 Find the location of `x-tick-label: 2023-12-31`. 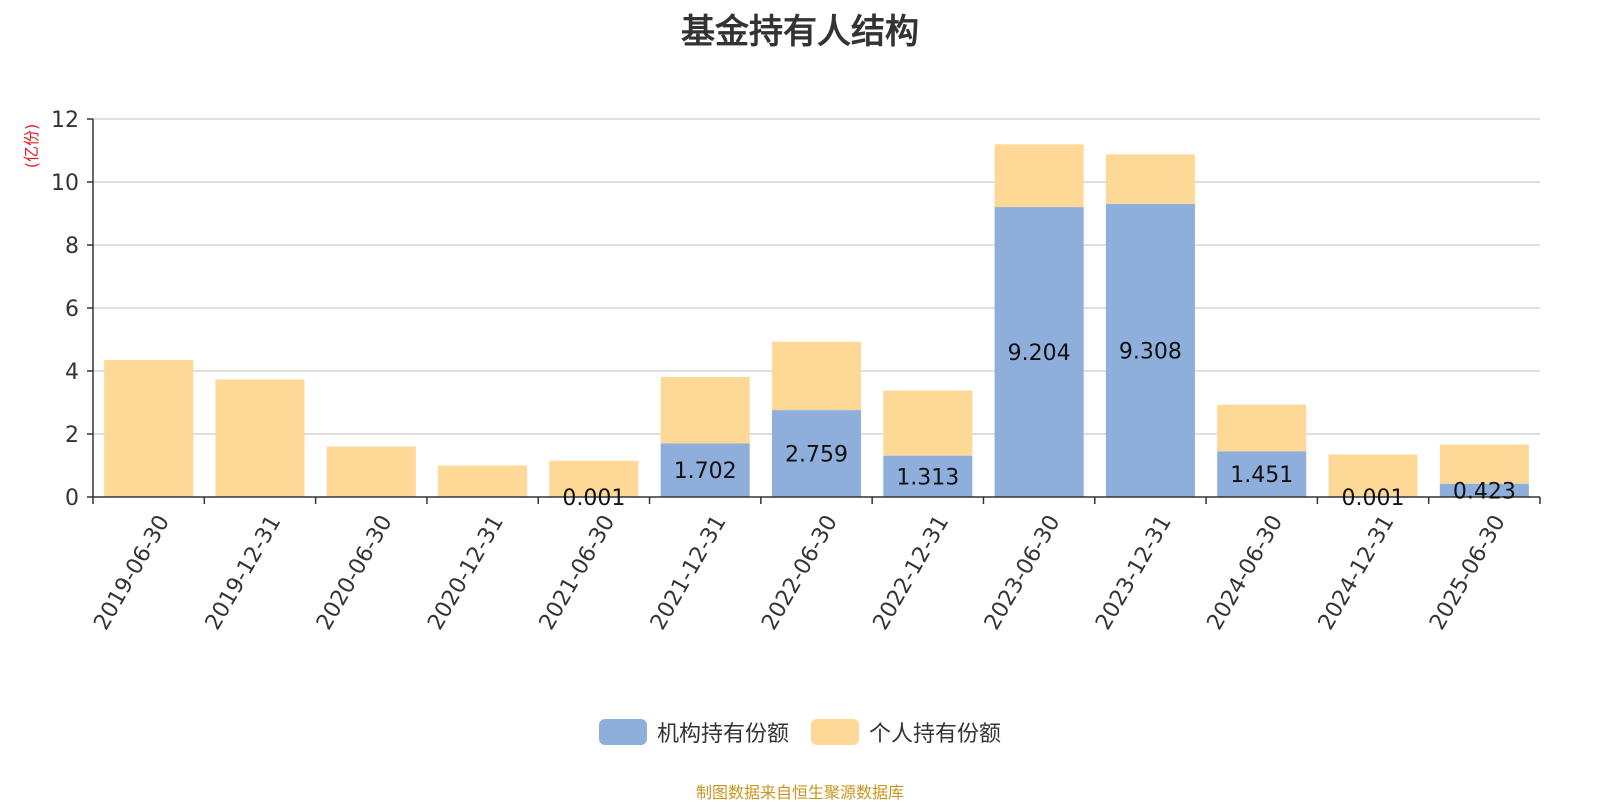

x-tick-label: 2023-12-31 is located at coordinates (1134, 572).